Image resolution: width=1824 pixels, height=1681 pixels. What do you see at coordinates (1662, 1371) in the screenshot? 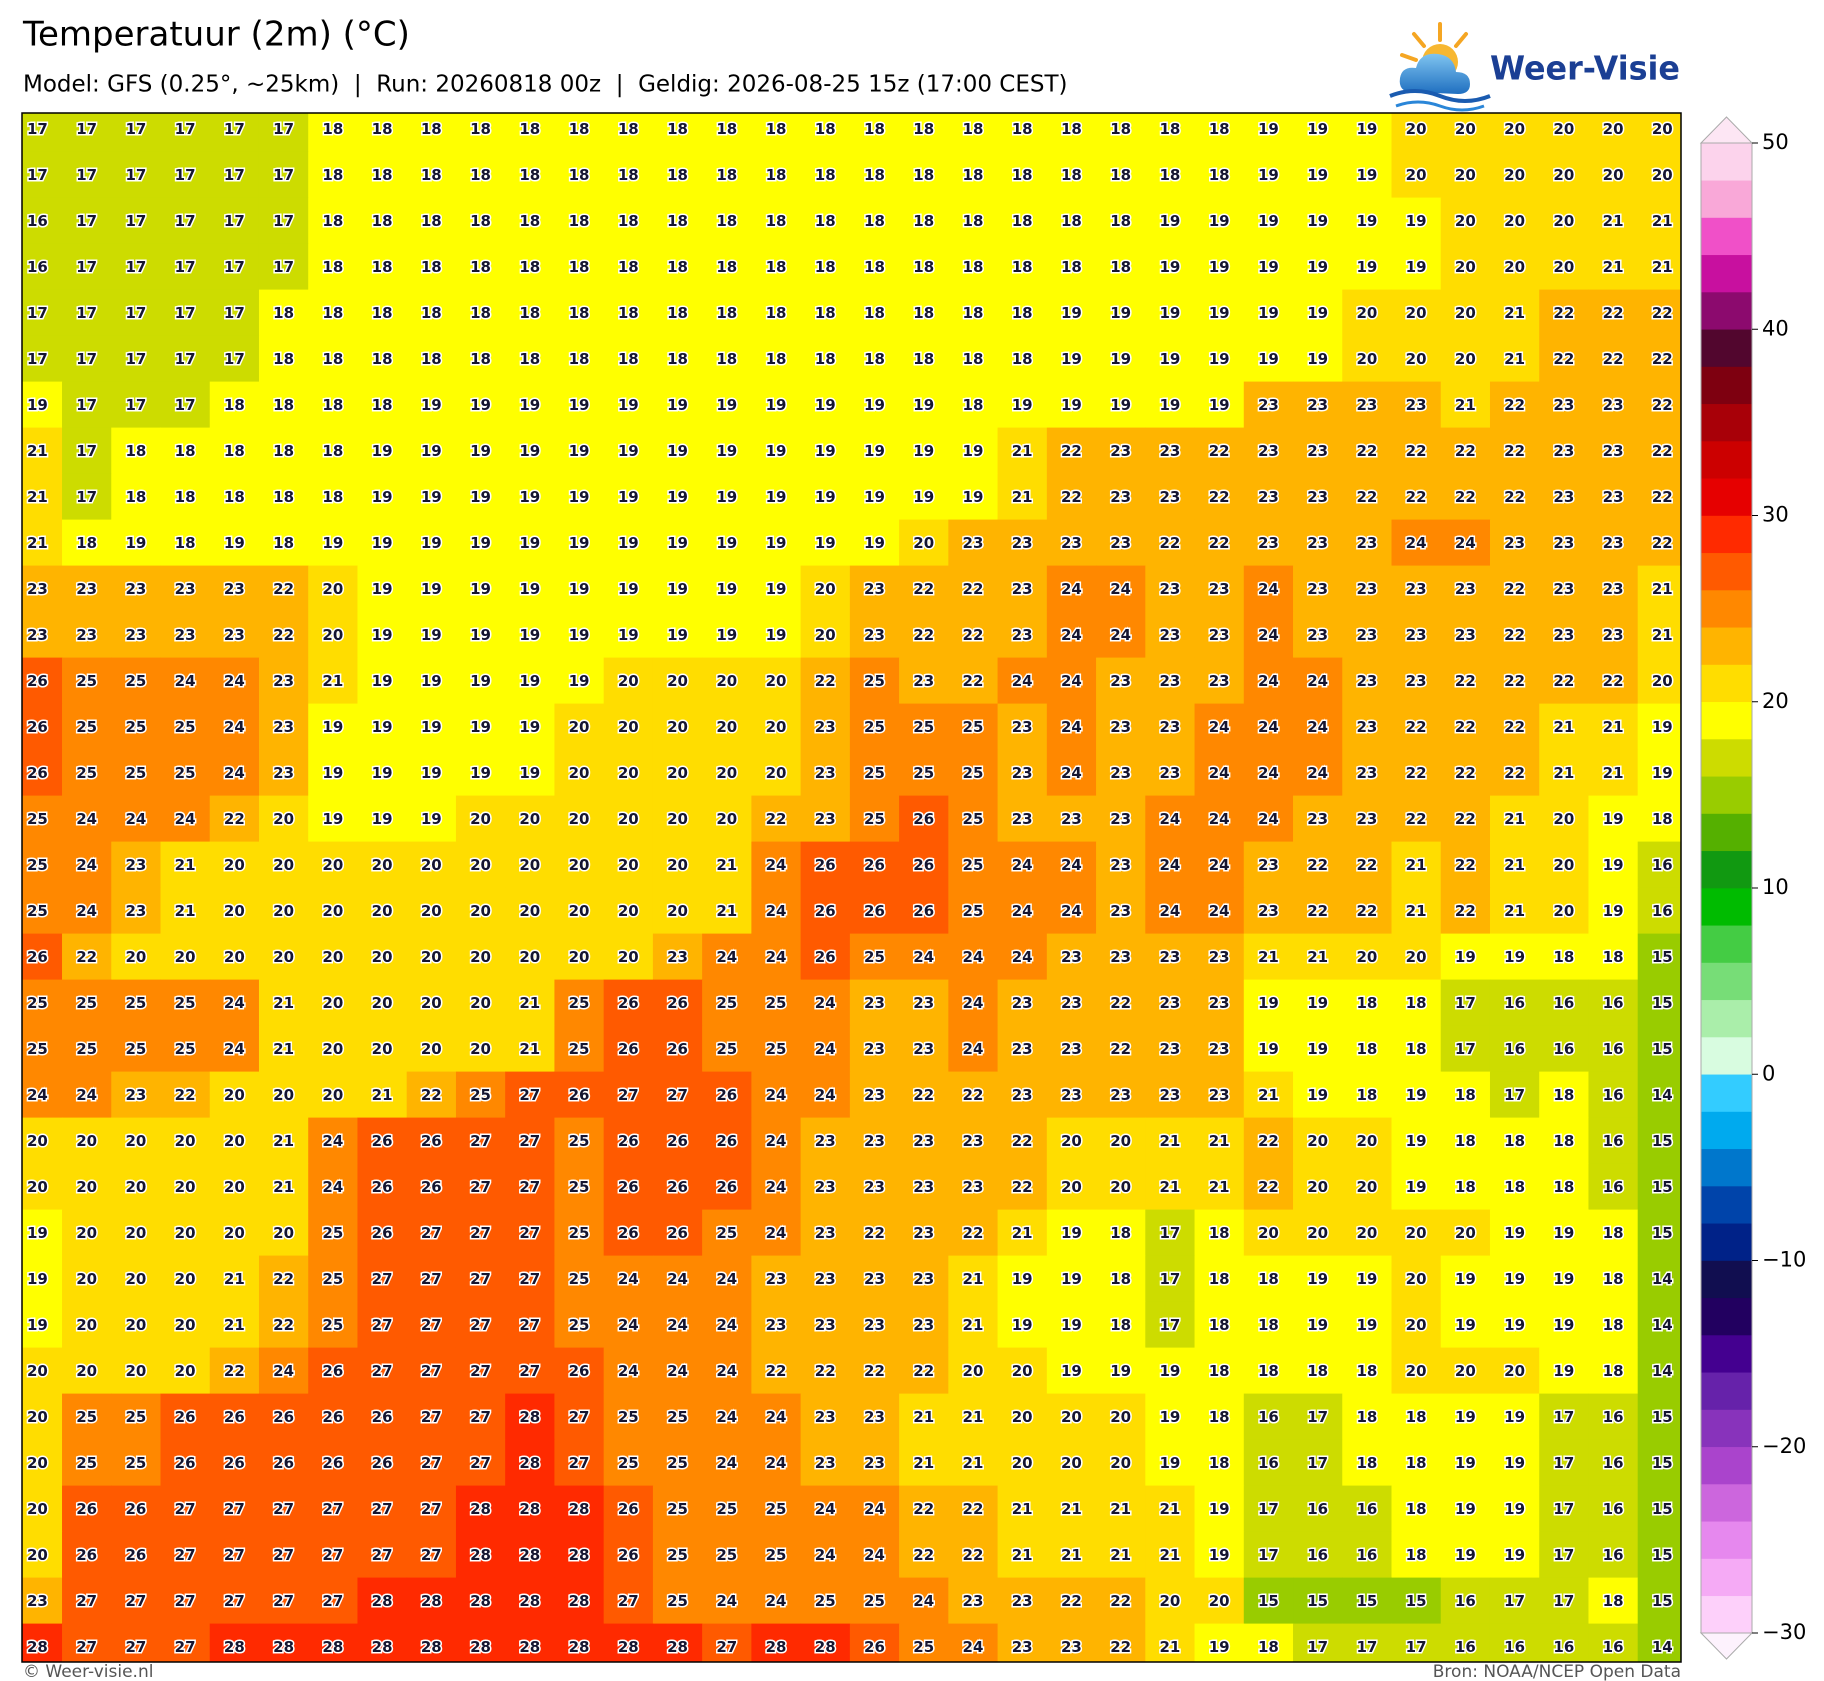
I see `temperature-label: 14` at bounding box center [1662, 1371].